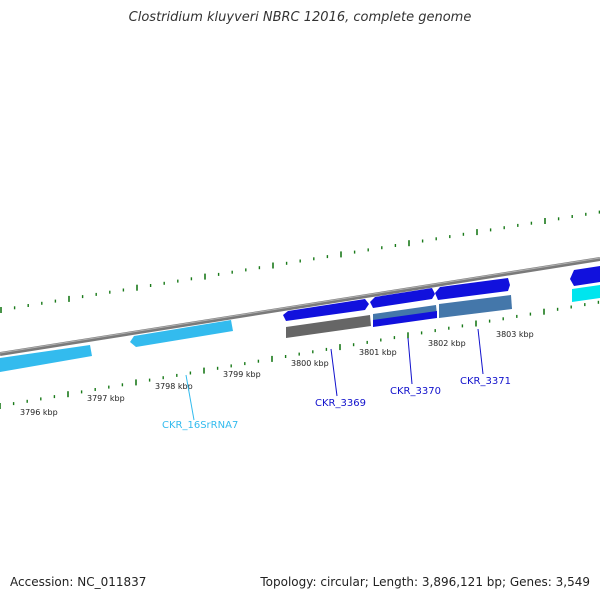 The image size is (600, 600). Describe the element at coordinates (78, 582) in the screenshot. I see `accession-text: Accession: NC_011837` at that location.